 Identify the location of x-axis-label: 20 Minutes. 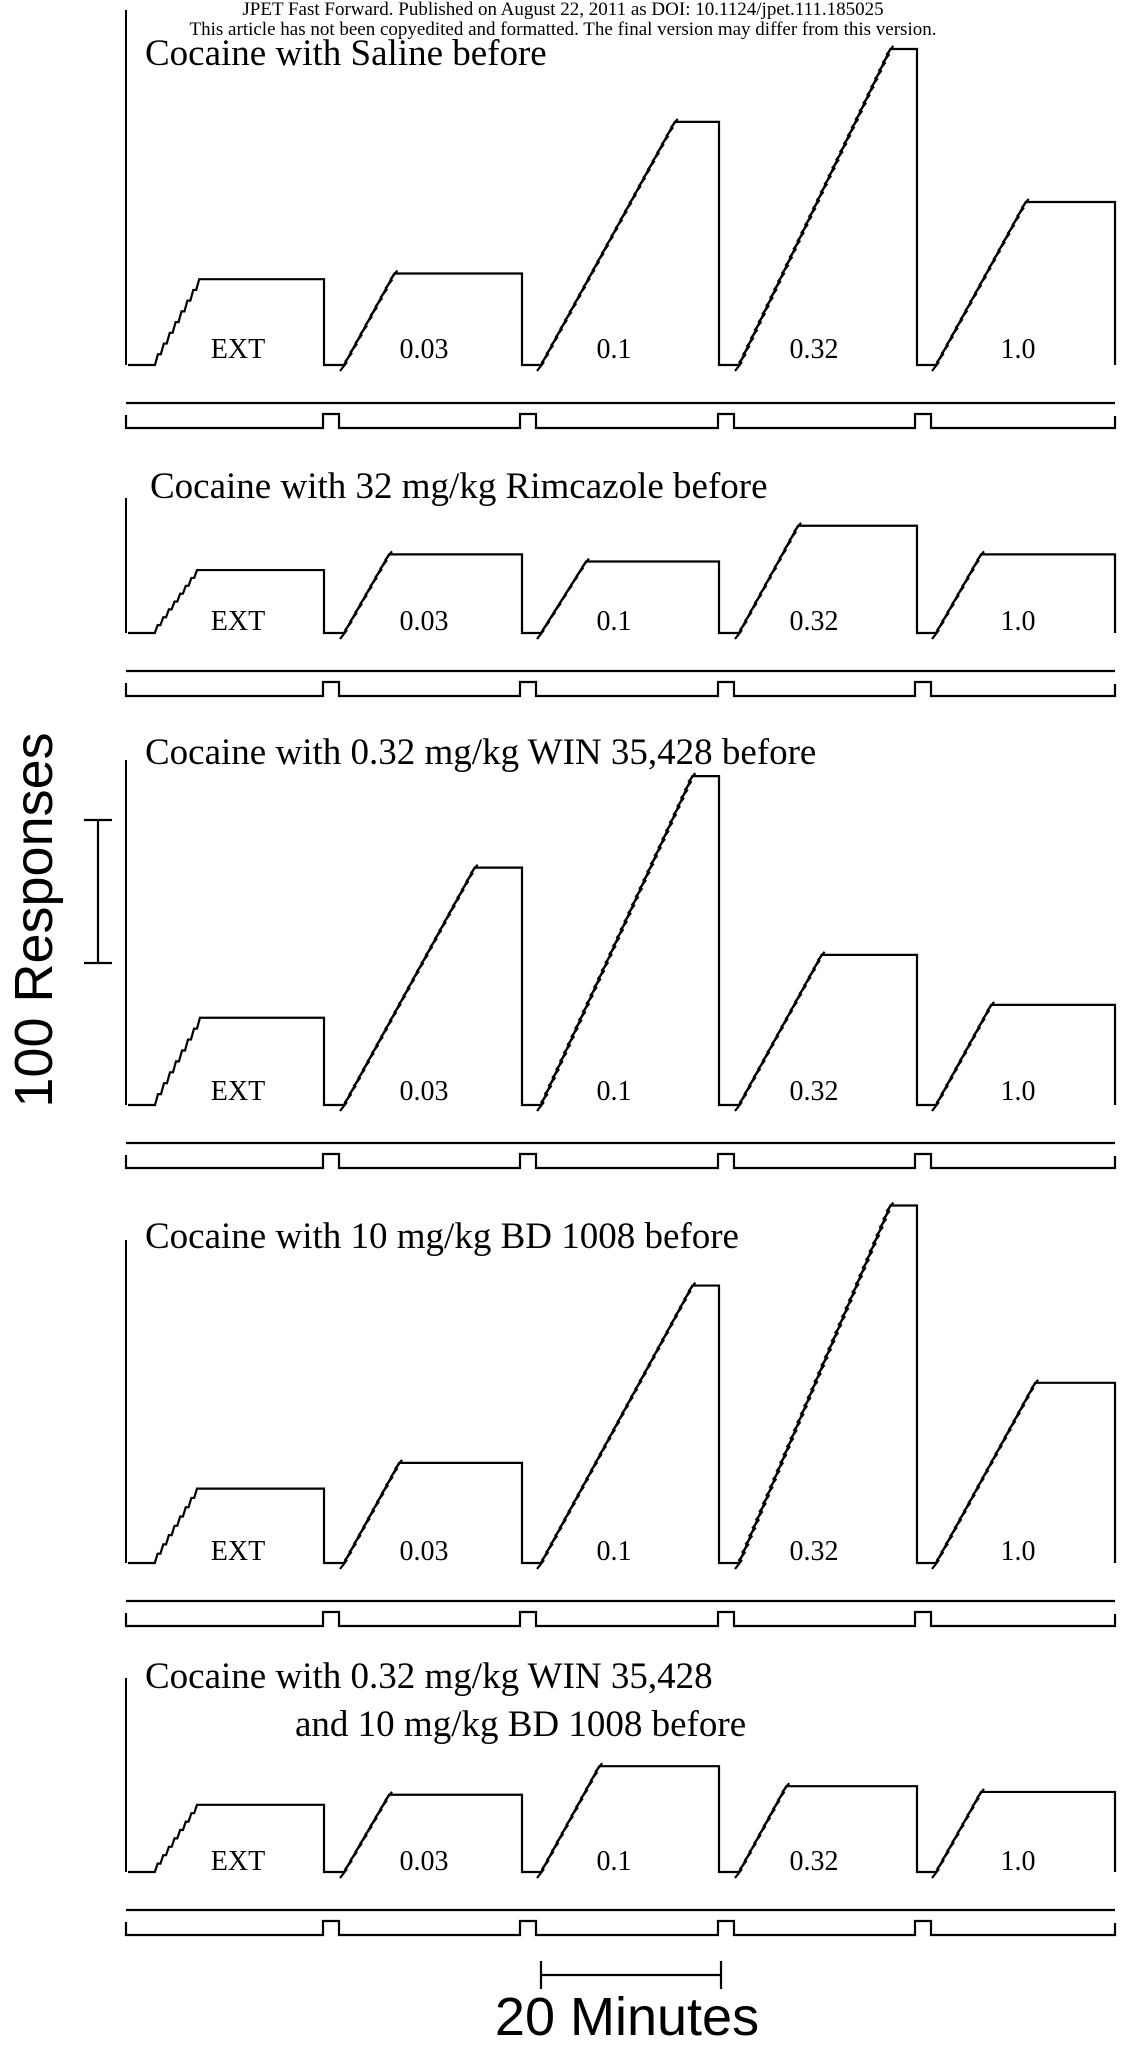
(627, 2017).